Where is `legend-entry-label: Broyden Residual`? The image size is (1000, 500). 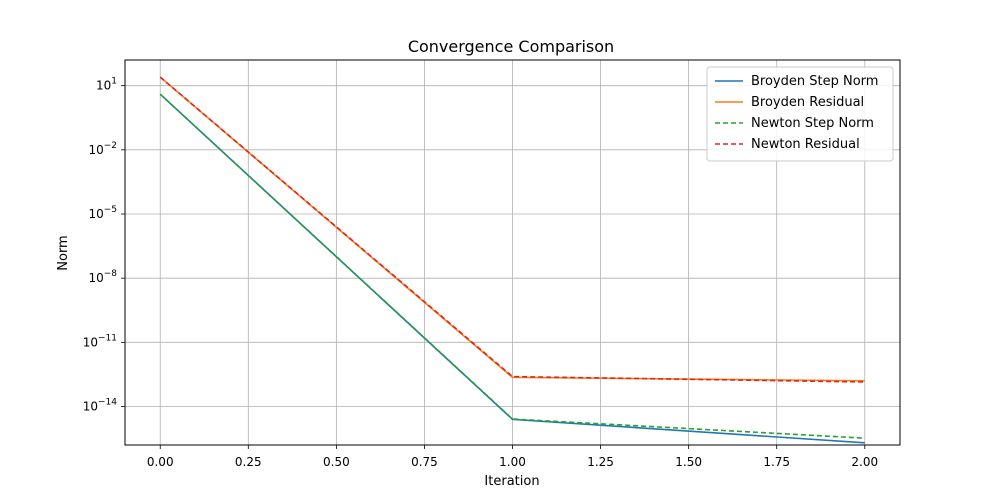 legend-entry-label: Broyden Residual is located at coordinates (807, 102).